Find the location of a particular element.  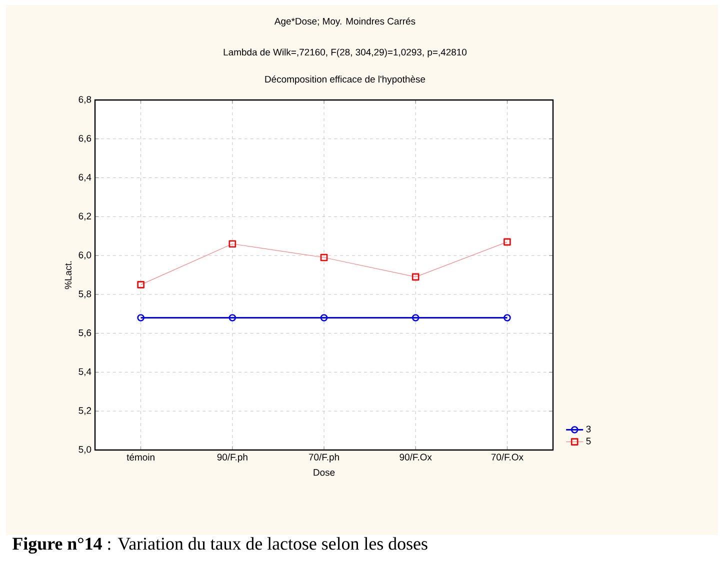

chart-subtitle: Lambda de Wilk=,72160, F(28, 304,29)=1,0293, p=,42810 is located at coordinates (345, 53).